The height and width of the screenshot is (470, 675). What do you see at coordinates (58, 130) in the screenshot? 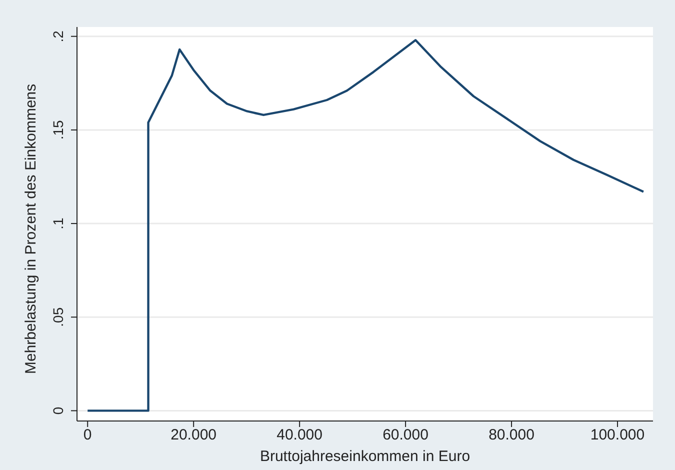
I see `y-tick-label: .15` at bounding box center [58, 130].